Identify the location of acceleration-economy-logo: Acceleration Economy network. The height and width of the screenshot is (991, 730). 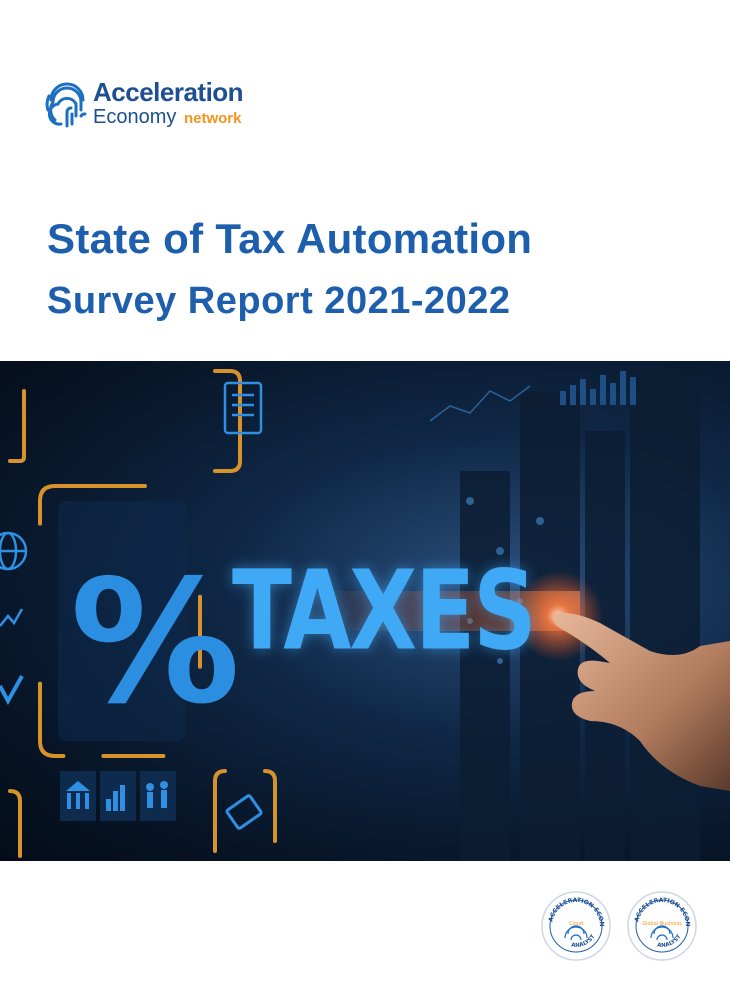
(165, 106).